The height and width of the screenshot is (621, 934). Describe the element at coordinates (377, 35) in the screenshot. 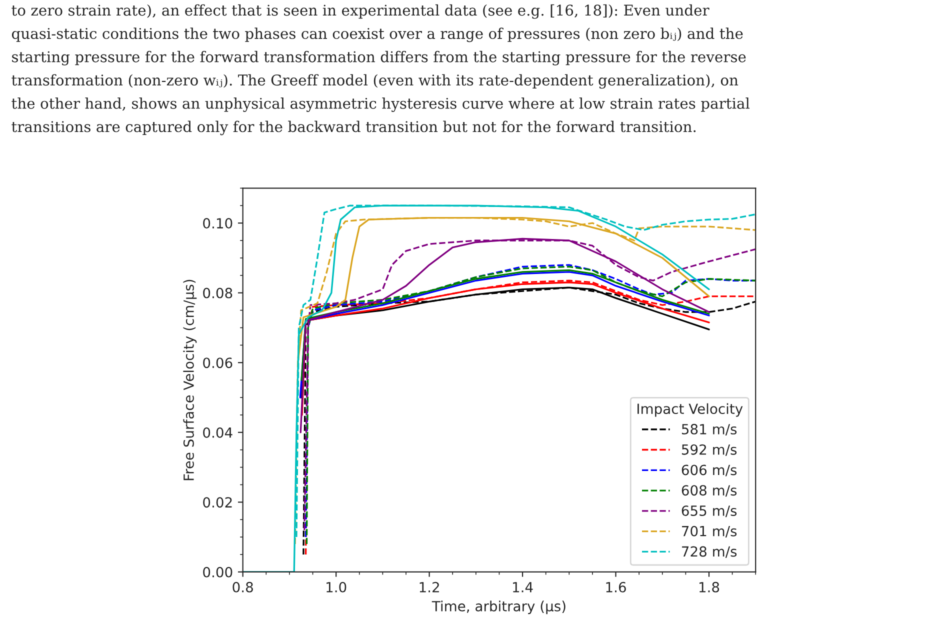

I see `text: quasi-static conditions the two phases can coexist over a range of pressures (non zero bᵢⱼ) and the` at that location.